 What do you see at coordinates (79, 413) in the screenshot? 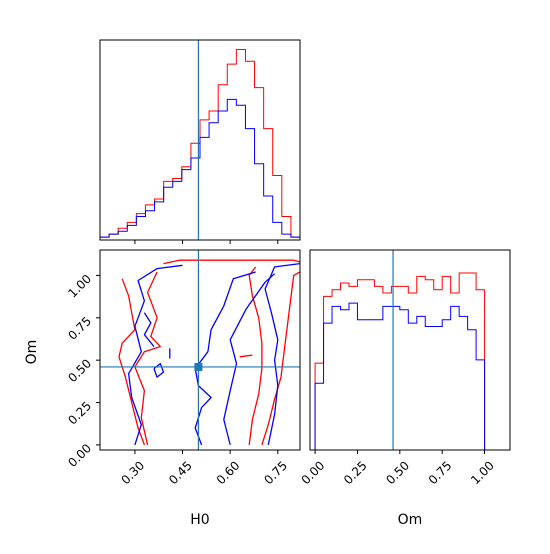
I see `contour-ytick-label-1: 0.25` at bounding box center [79, 413].